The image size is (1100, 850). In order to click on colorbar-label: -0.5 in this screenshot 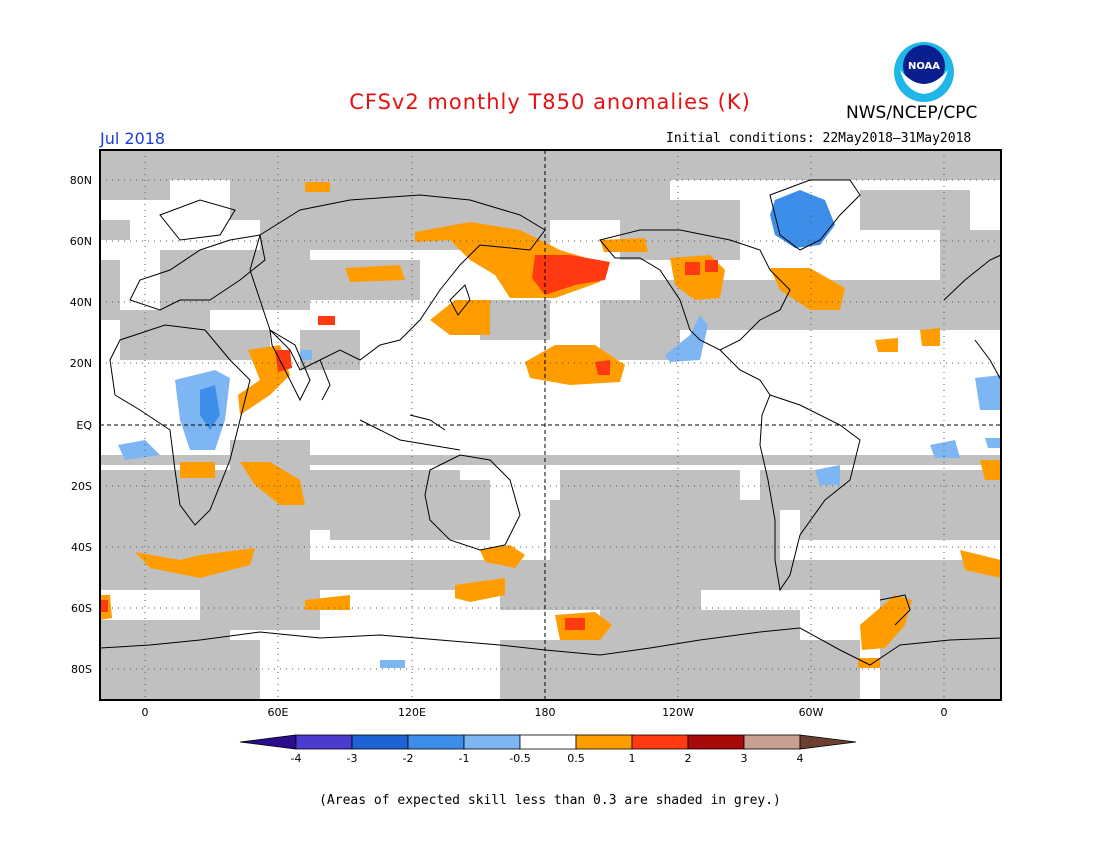, I will do `click(519, 758)`.